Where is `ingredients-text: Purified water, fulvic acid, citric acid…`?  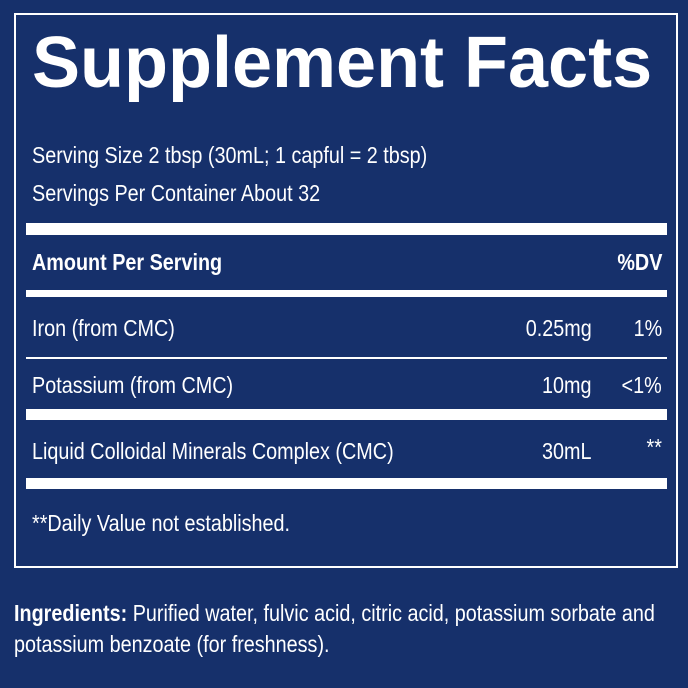 ingredients-text: Purified water, fulvic acid, citric acid… is located at coordinates (334, 628).